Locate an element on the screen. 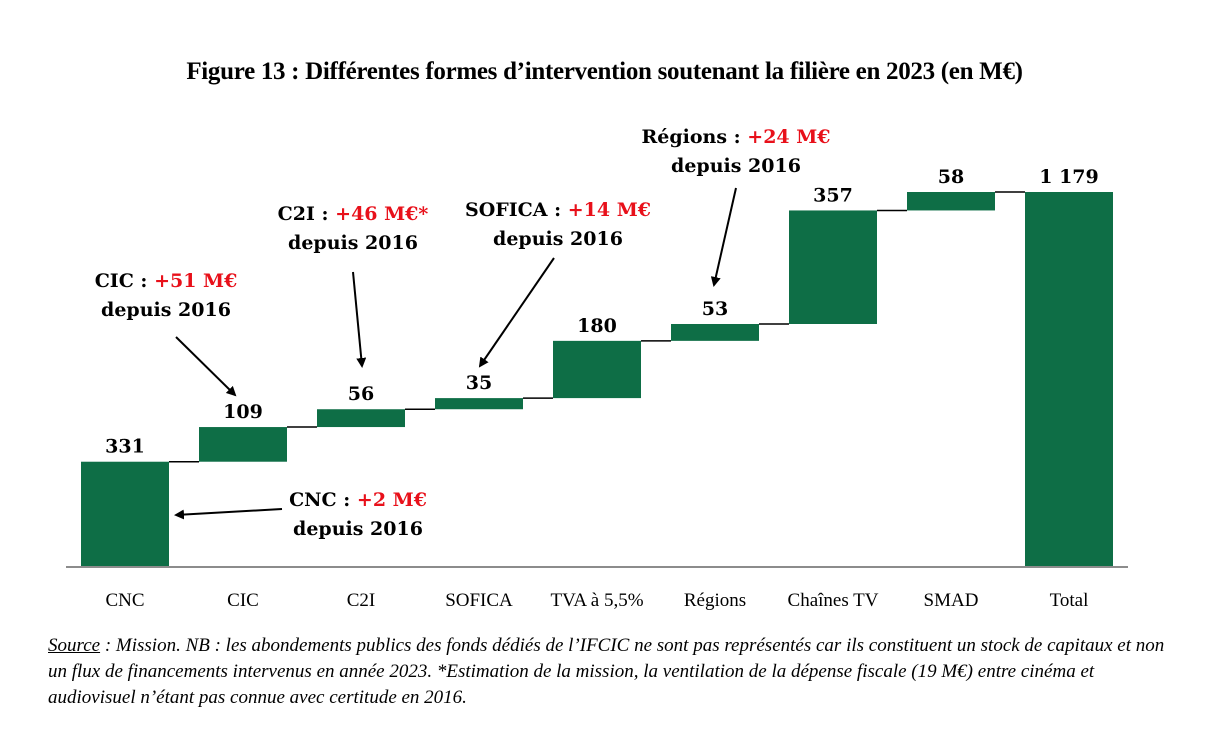  bar-cnc is located at coordinates (125, 514).